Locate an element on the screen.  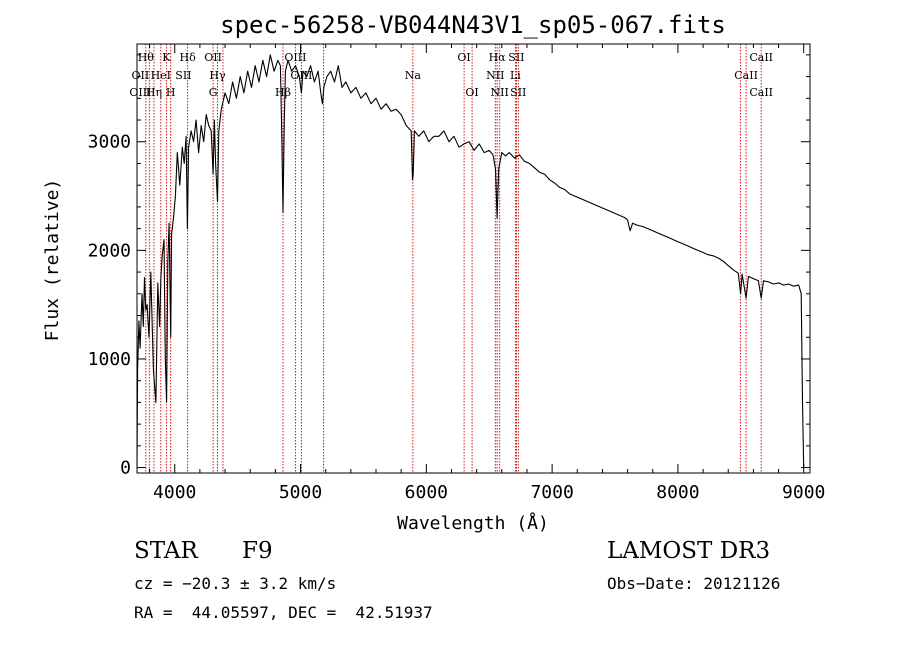
object-subclass: F9 is located at coordinates (257, 551).